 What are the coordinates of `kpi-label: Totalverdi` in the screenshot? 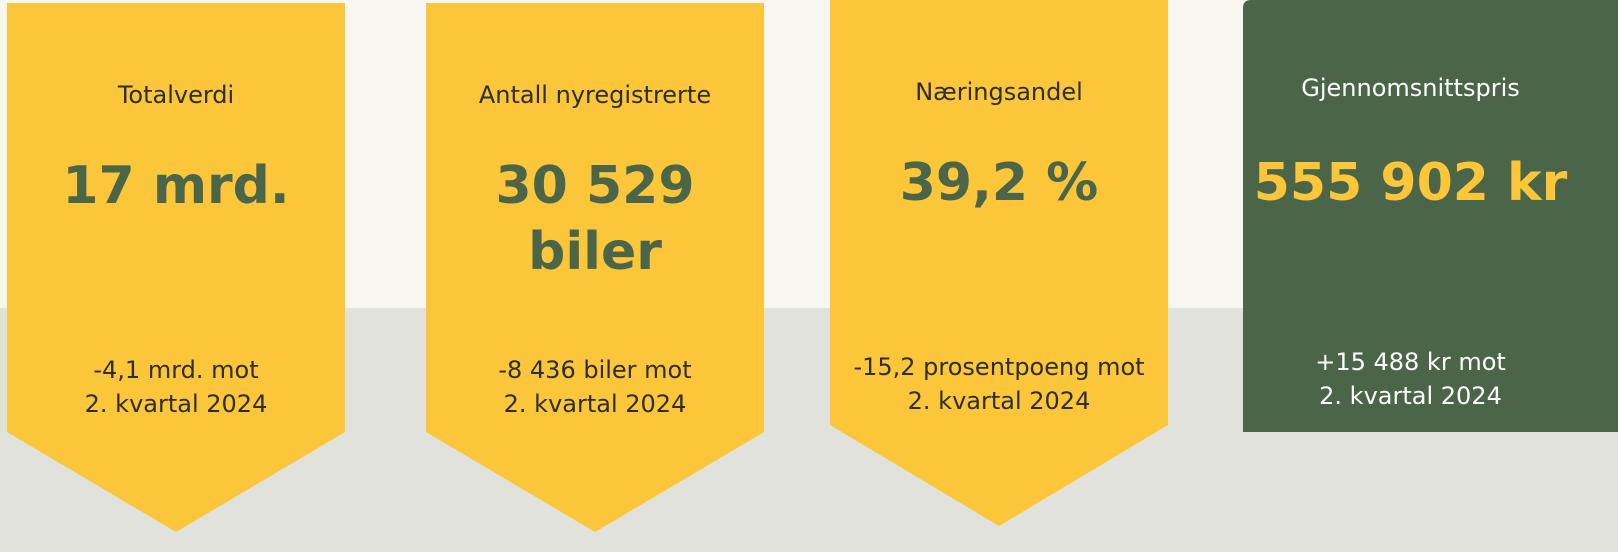 It's located at (176, 95).